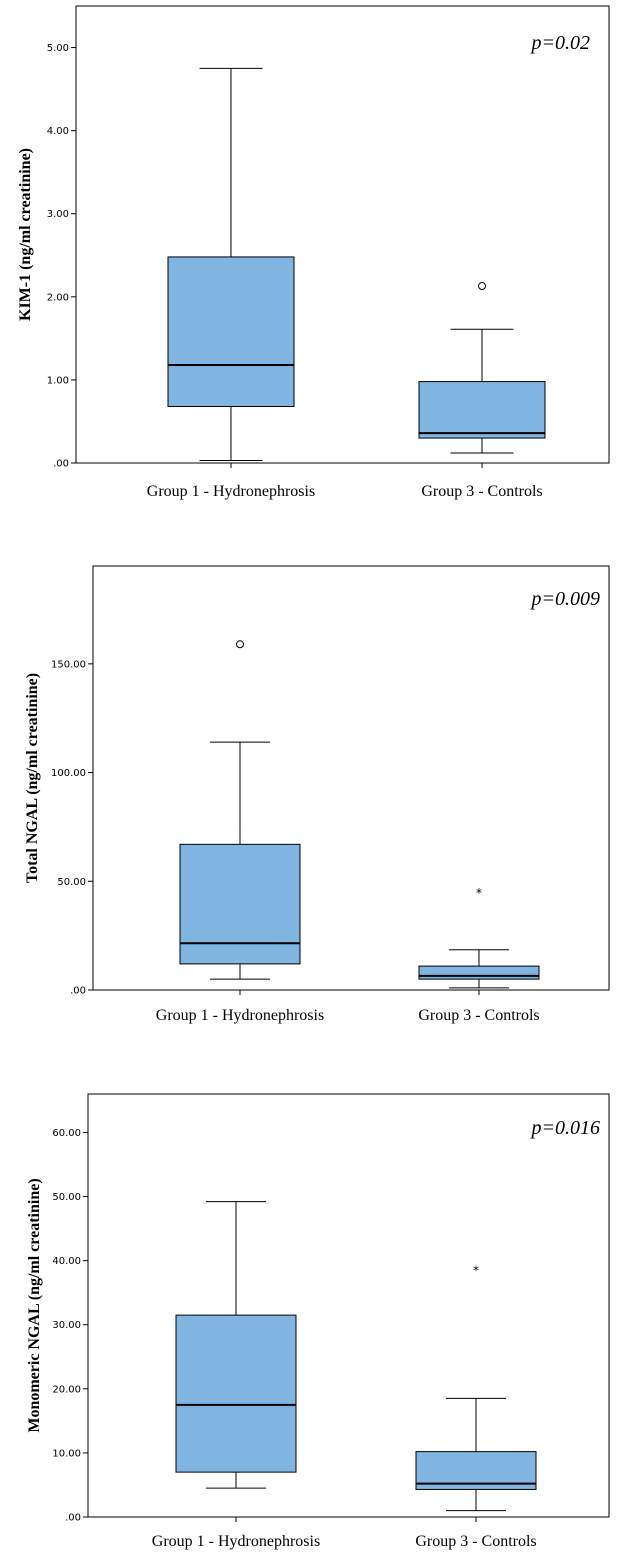 The height and width of the screenshot is (1552, 625). Describe the element at coordinates (34, 1305) in the screenshot. I see `y-axis-title: Monomeric NGAL (ng/ml creatinine)` at that location.